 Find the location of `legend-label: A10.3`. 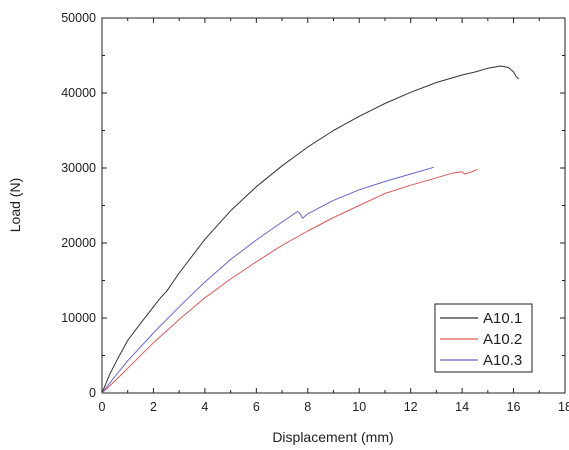

legend-label: A10.3 is located at coordinates (502, 360).